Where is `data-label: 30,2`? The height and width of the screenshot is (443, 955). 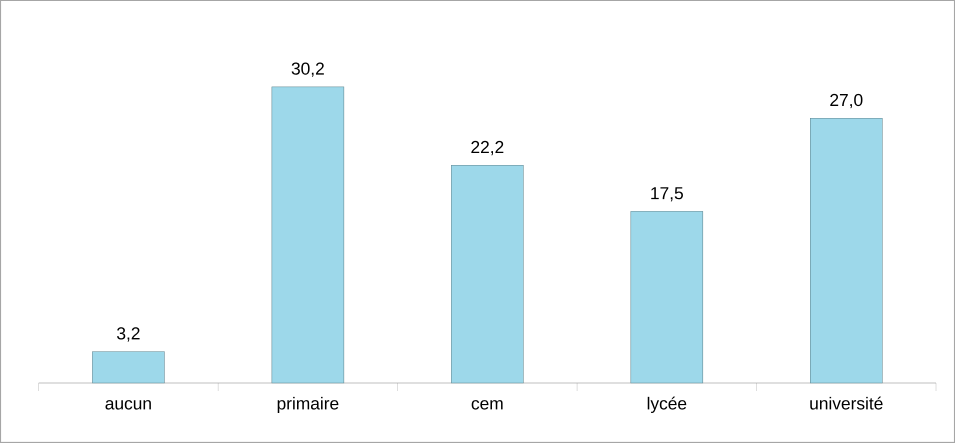 data-label: 30,2 is located at coordinates (308, 69).